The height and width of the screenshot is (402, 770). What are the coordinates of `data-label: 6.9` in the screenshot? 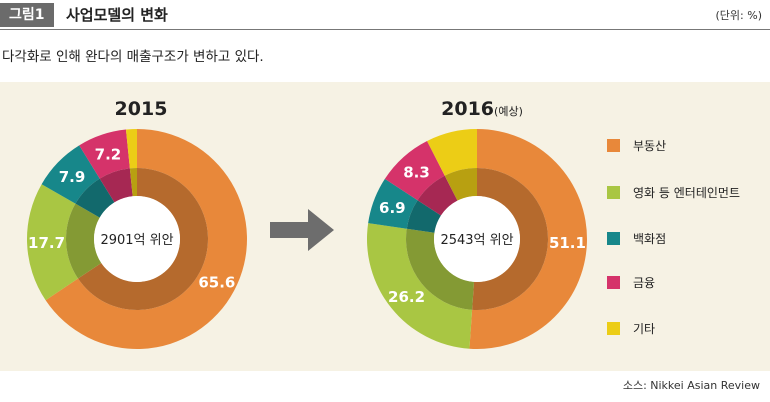 It's located at (392, 208).